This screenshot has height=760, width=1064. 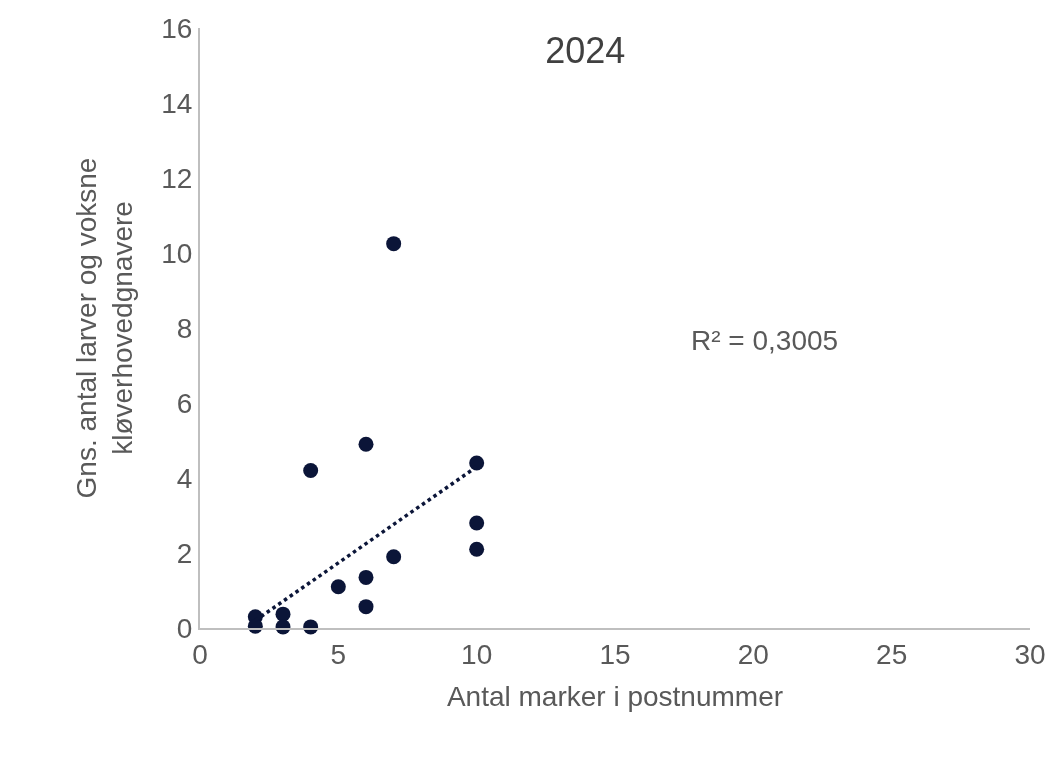 I want to click on x-tick-label: 25, so click(x=892, y=654).